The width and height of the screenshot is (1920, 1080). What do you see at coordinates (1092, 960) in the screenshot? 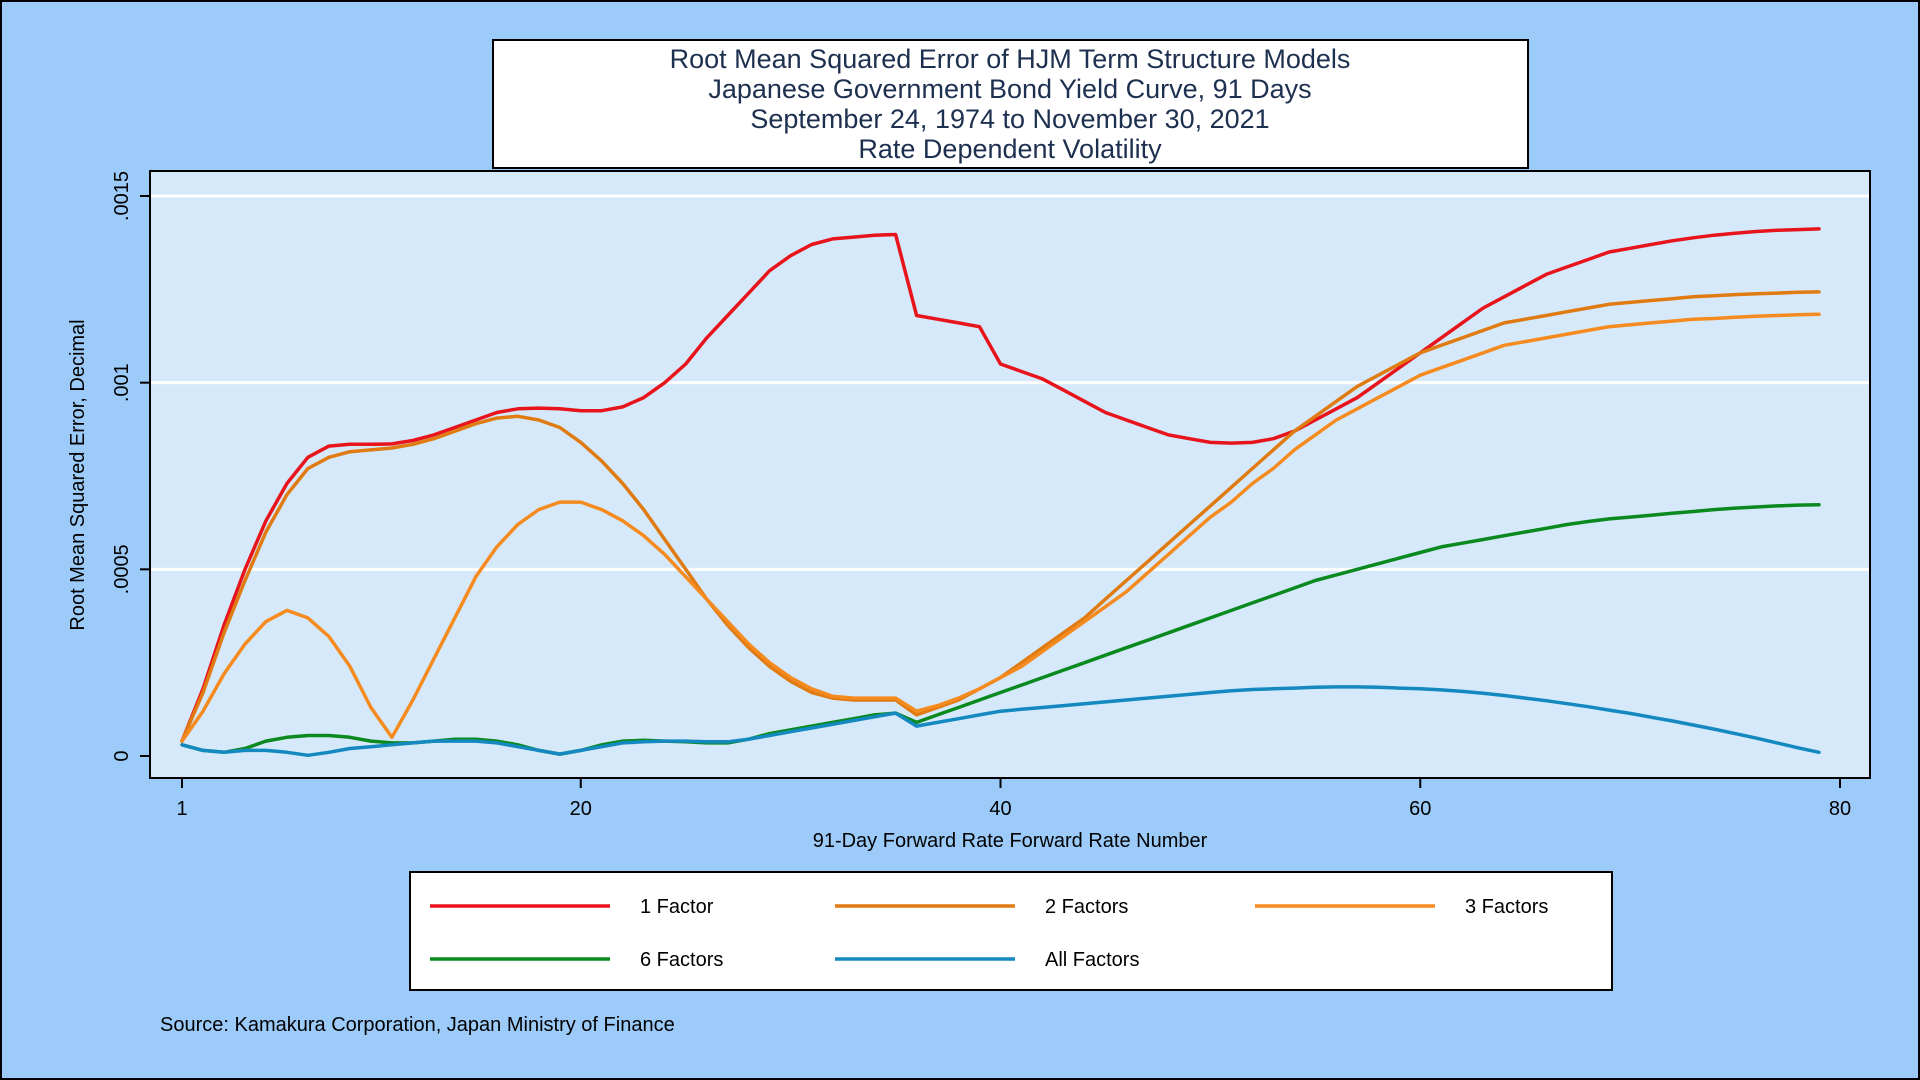
I see `legend-label: All Factors` at bounding box center [1092, 960].